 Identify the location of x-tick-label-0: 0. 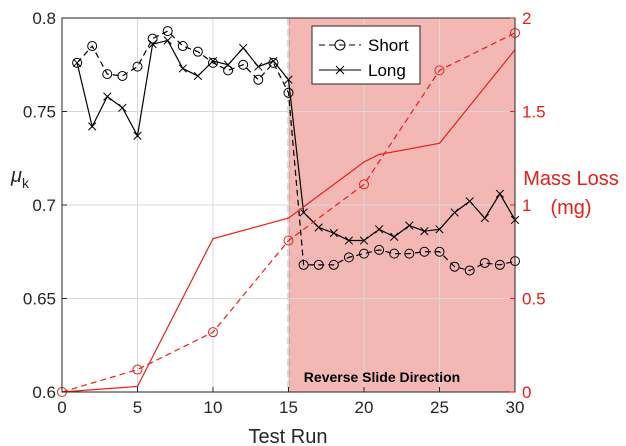
(61, 407).